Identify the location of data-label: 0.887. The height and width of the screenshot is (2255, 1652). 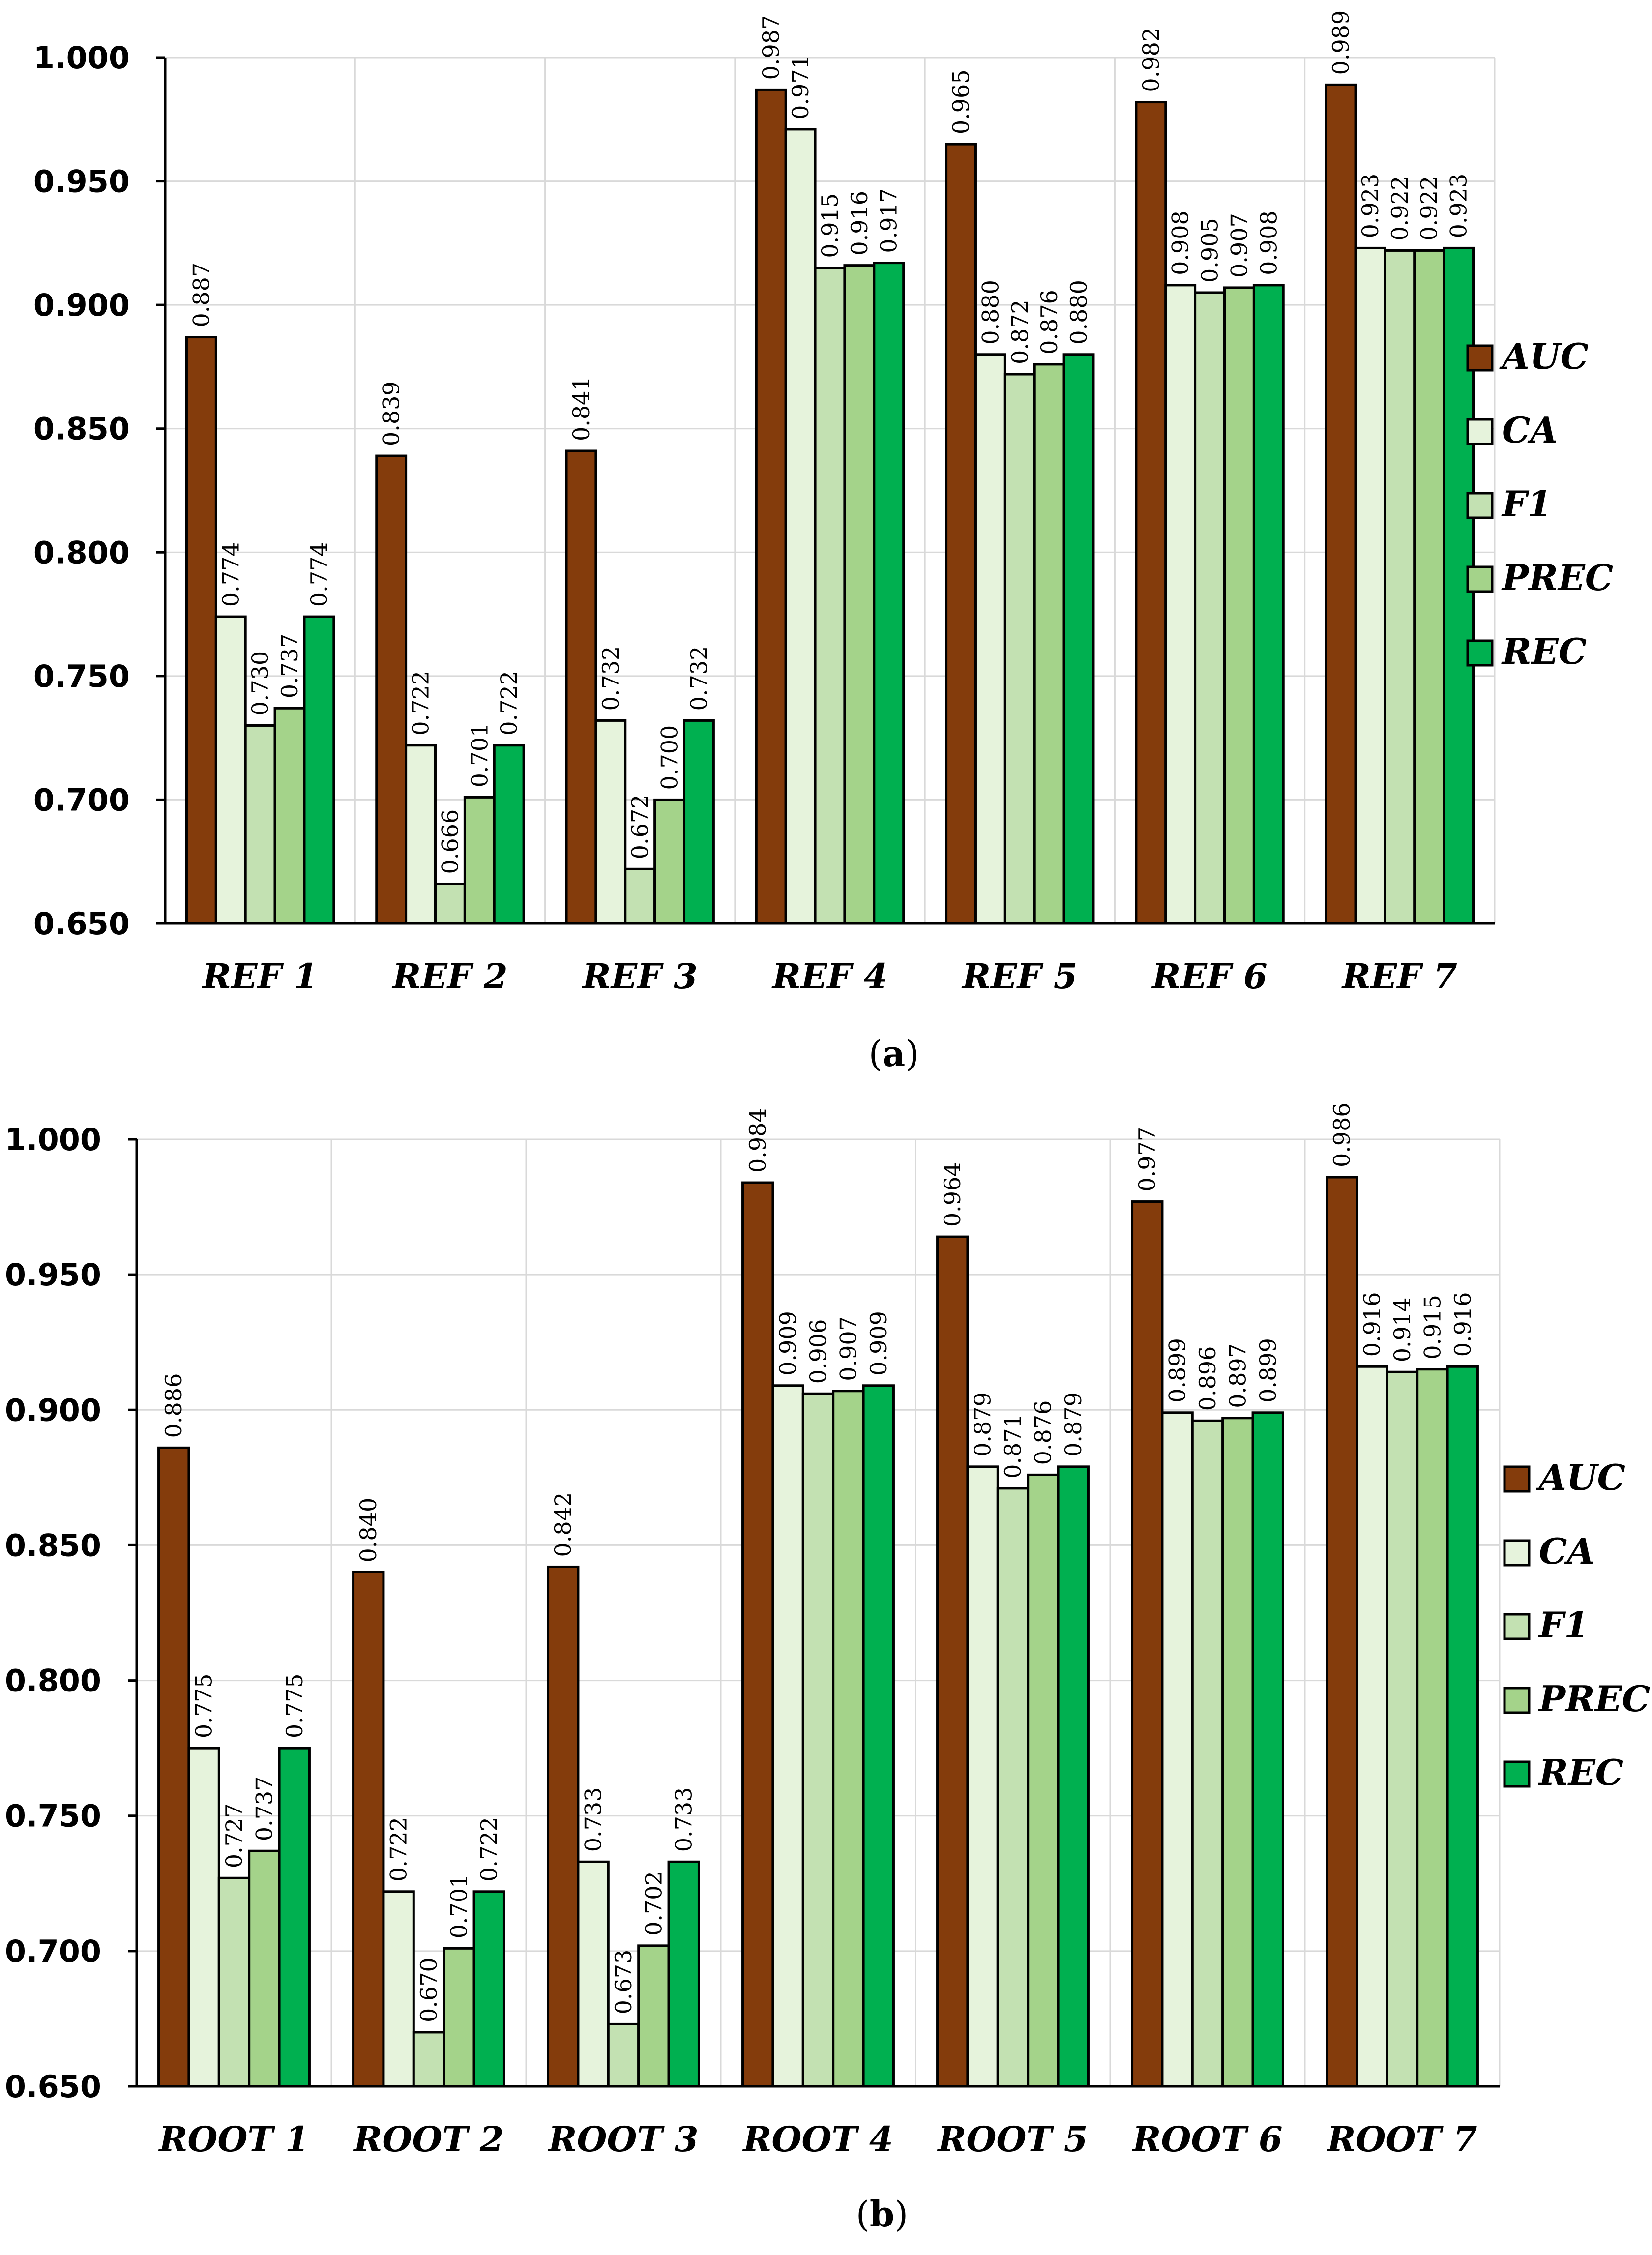
(201, 295).